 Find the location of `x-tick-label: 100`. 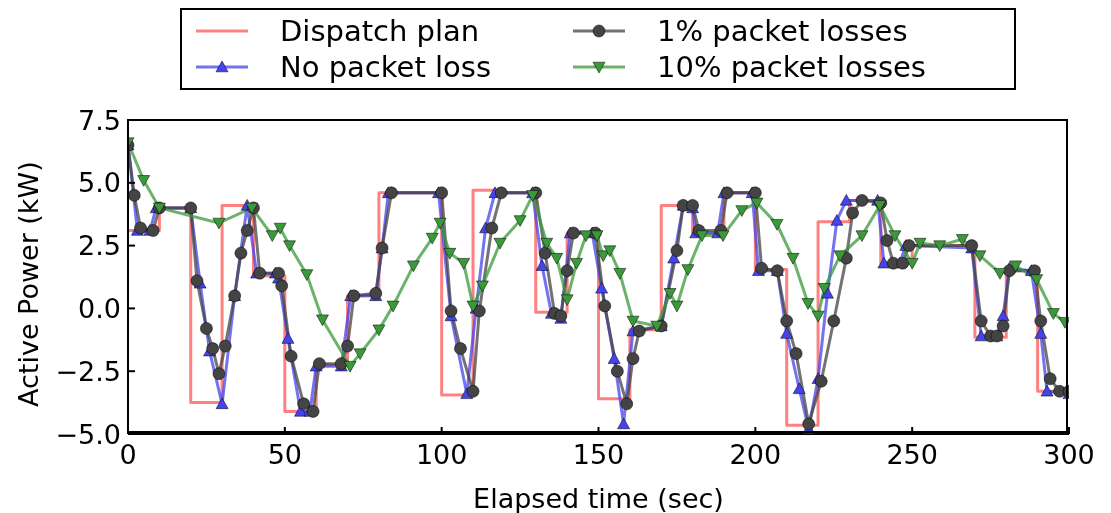

x-tick-label: 100 is located at coordinates (441, 454).